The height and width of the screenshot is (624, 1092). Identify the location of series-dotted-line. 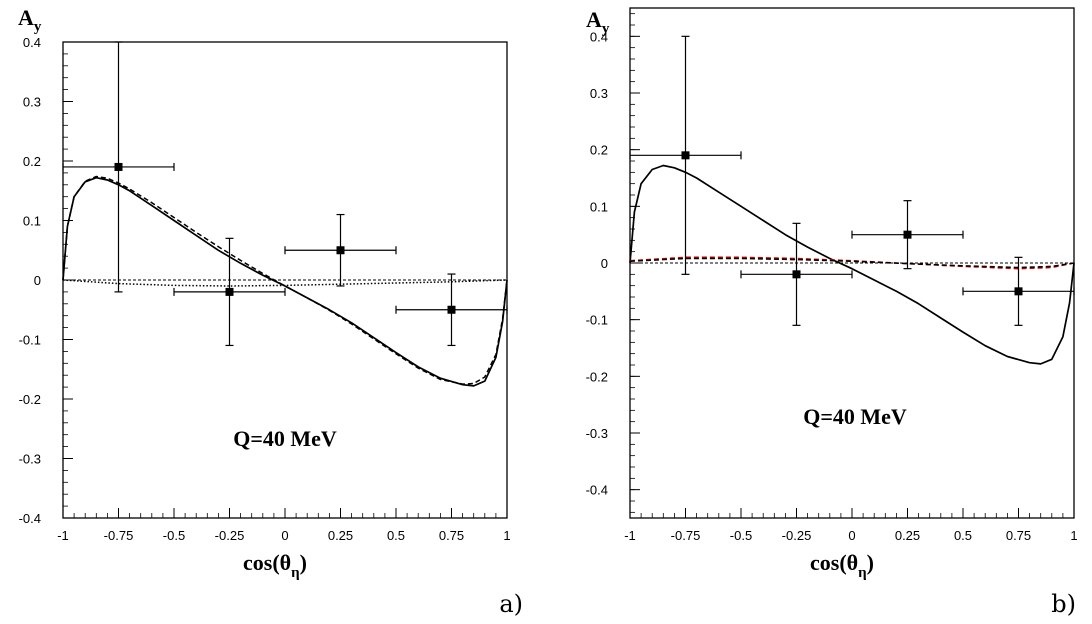
(285, 283).